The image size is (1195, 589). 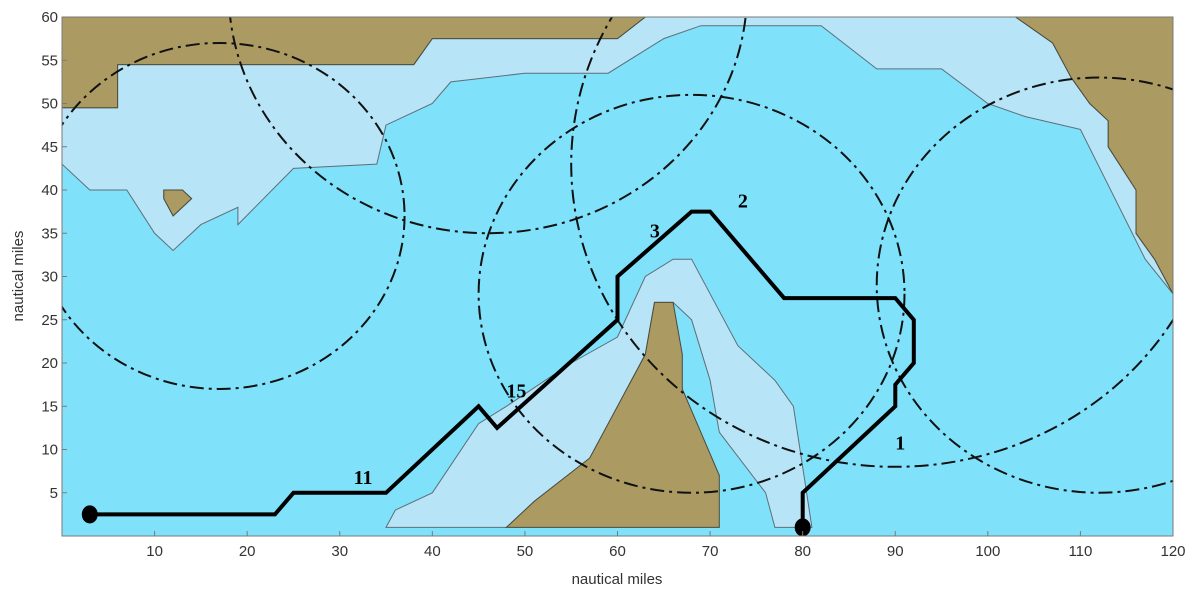 What do you see at coordinates (49, 406) in the screenshot?
I see `y-tick-label: 15` at bounding box center [49, 406].